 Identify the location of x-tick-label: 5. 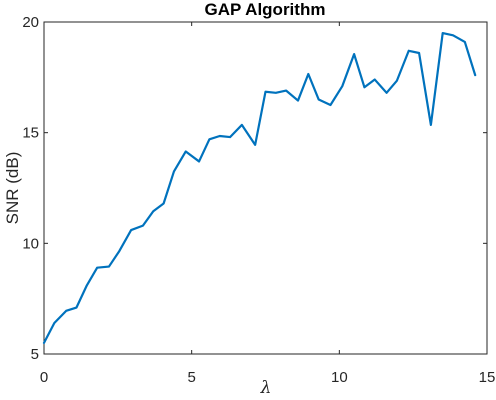
(191, 377).